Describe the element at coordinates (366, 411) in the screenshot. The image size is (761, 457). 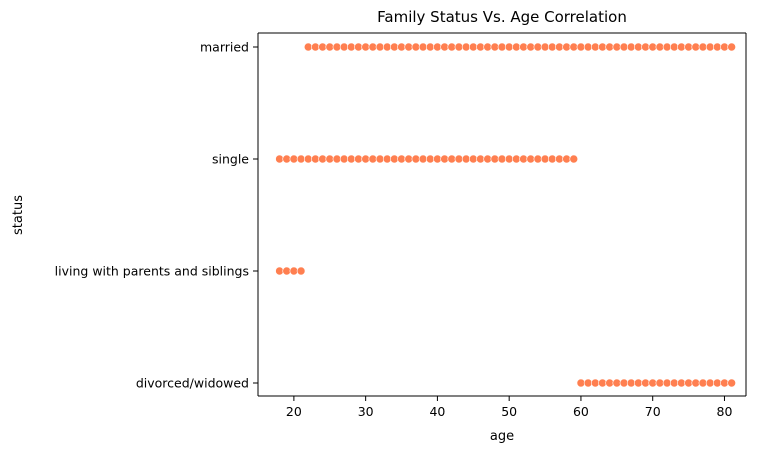
I see `x-tick-label: 30` at that location.